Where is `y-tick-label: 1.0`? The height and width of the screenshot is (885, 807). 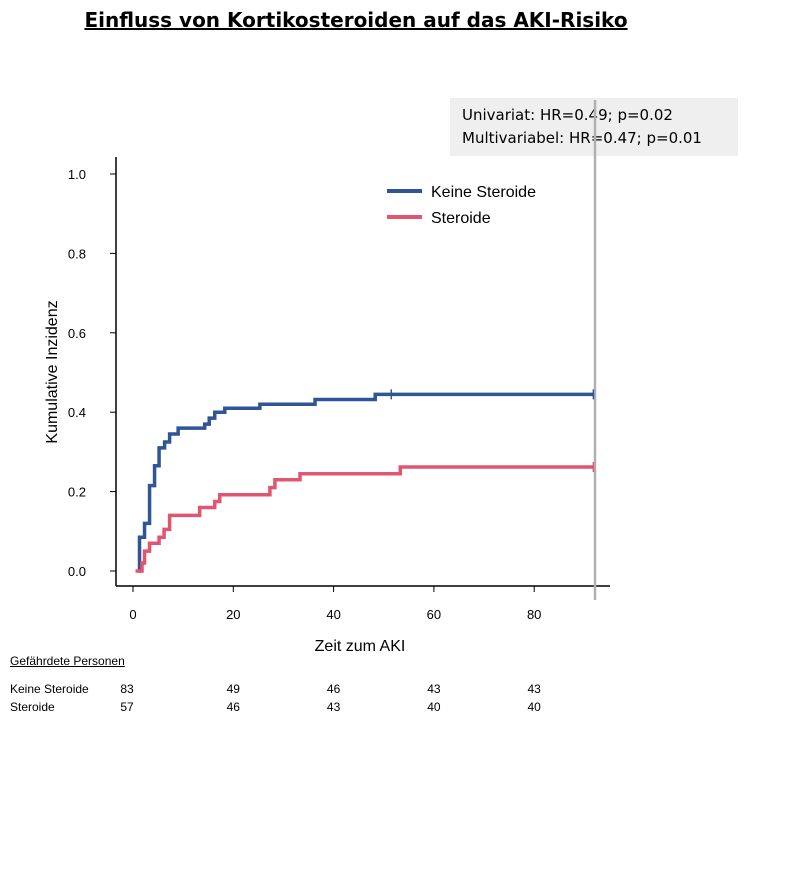 y-tick-label: 1.0 is located at coordinates (77, 174).